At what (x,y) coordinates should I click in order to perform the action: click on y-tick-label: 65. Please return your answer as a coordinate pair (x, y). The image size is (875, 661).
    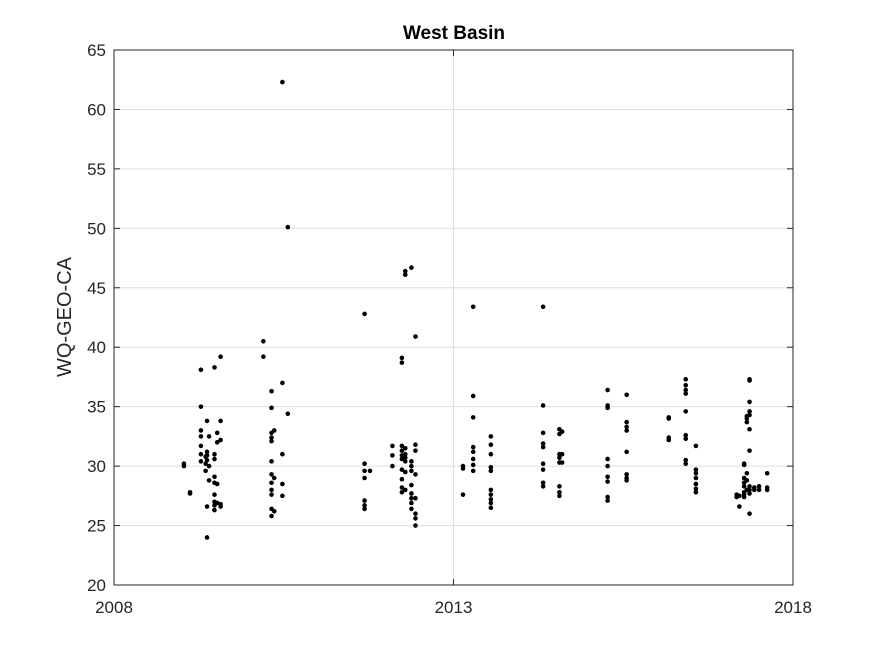
    Looking at the image, I should click on (96, 50).